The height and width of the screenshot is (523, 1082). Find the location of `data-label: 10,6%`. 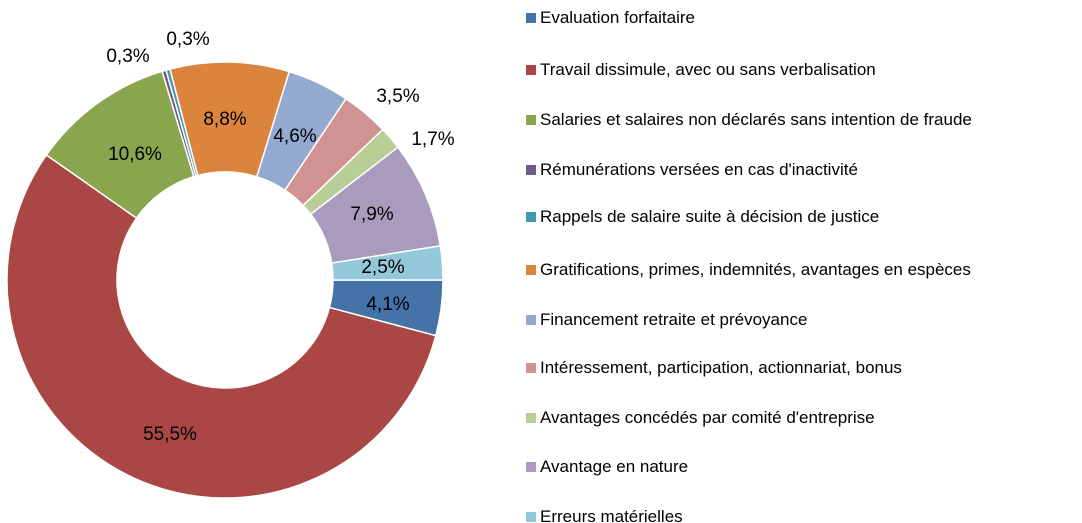

data-label: 10,6% is located at coordinates (135, 154).